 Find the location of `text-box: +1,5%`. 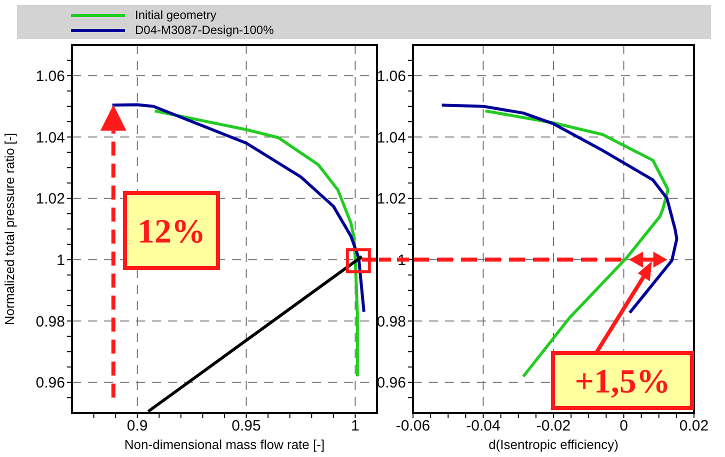

text-box: +1,5% is located at coordinates (622, 380).